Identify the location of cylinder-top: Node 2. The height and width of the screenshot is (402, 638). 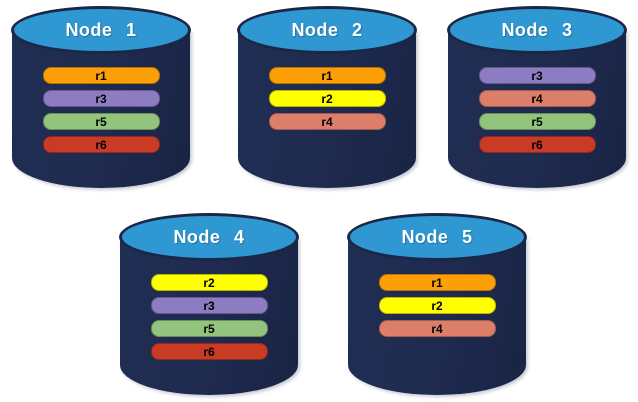
(327, 30).